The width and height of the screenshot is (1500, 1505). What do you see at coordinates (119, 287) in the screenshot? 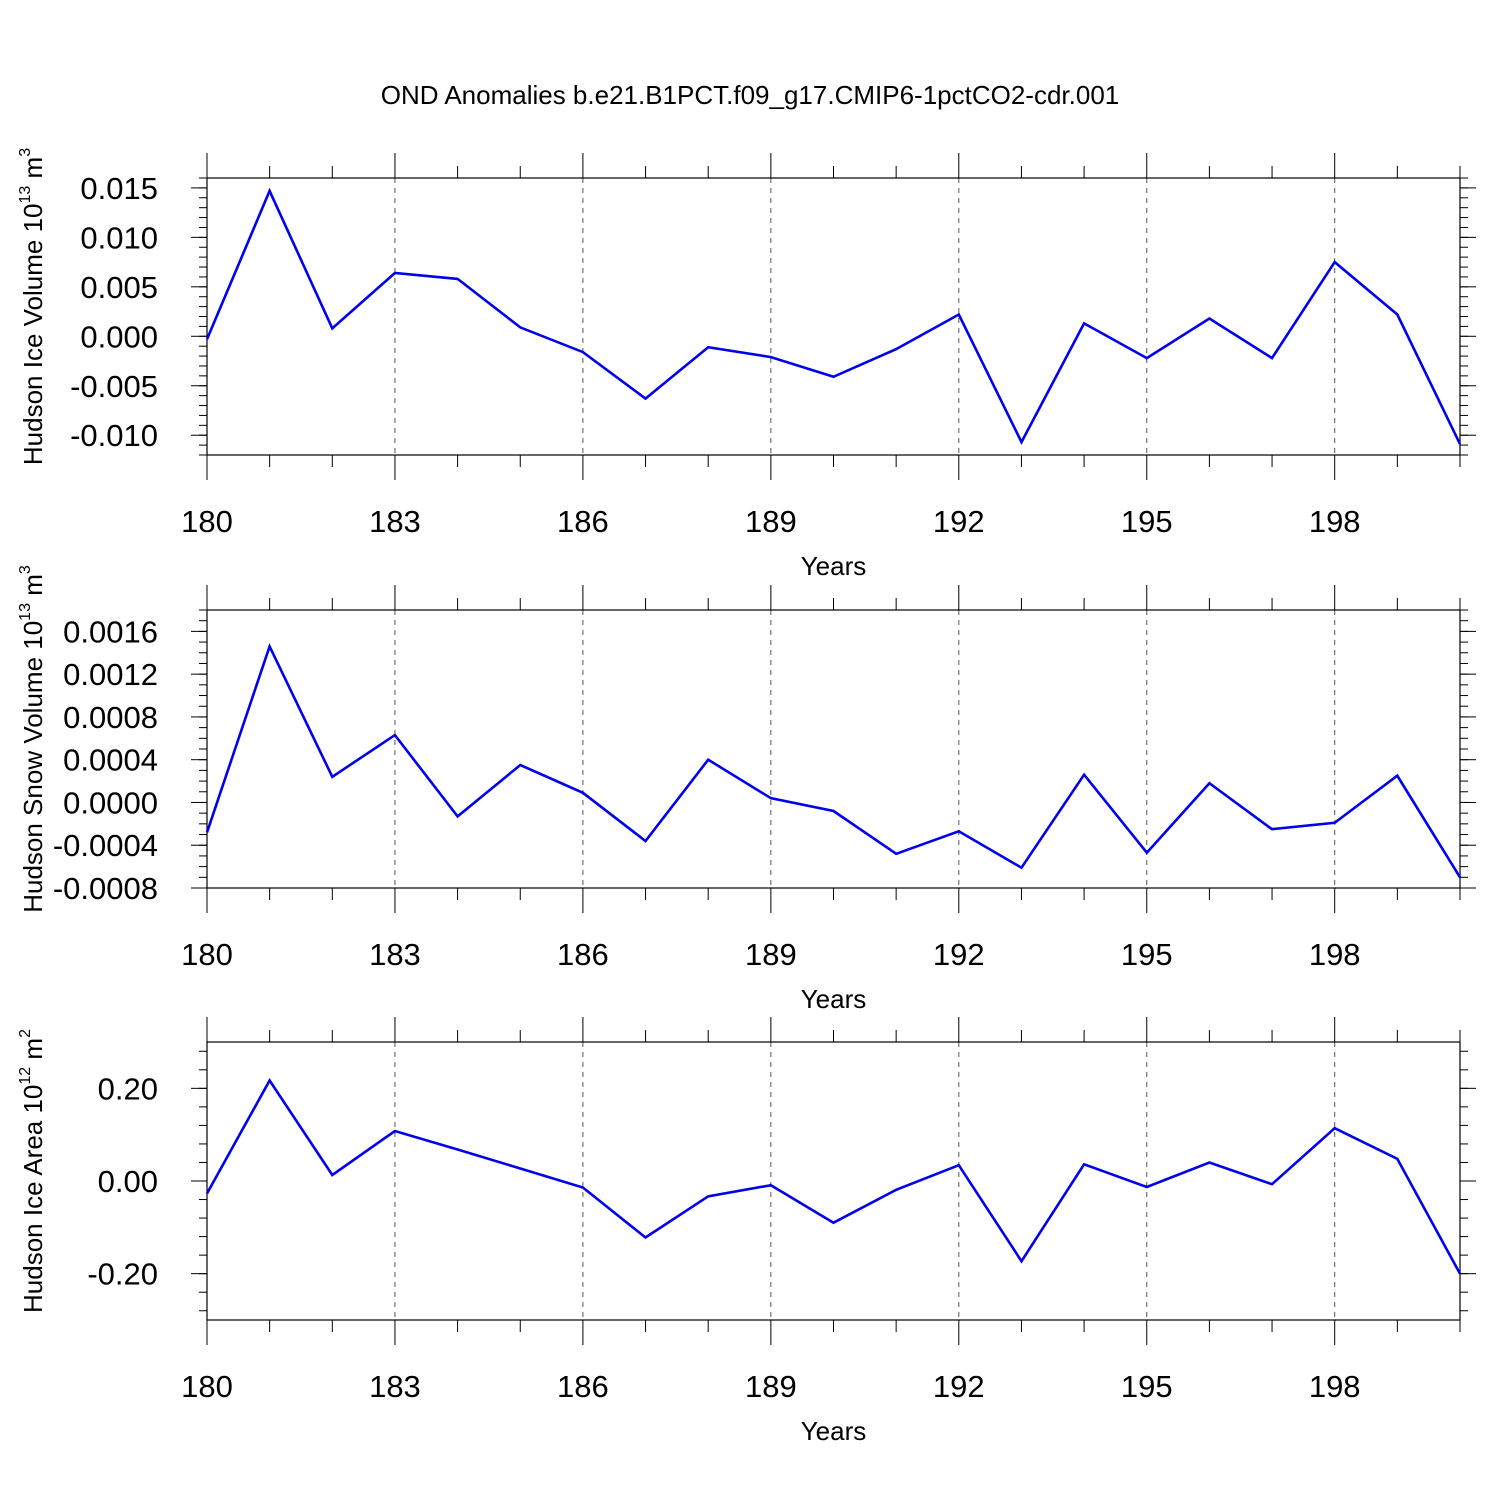
I see `y-tick-label: 0.005` at bounding box center [119, 287].